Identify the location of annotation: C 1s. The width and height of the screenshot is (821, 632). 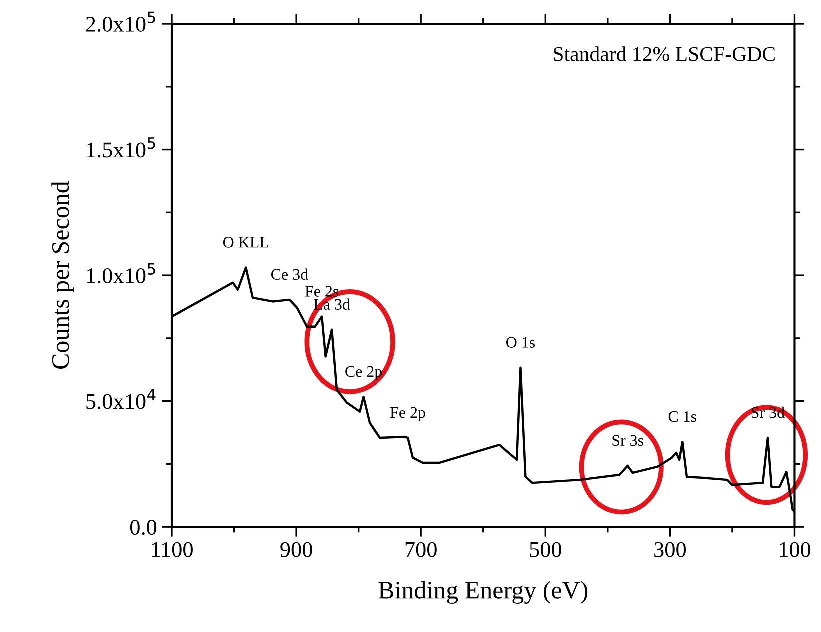
(682, 416).